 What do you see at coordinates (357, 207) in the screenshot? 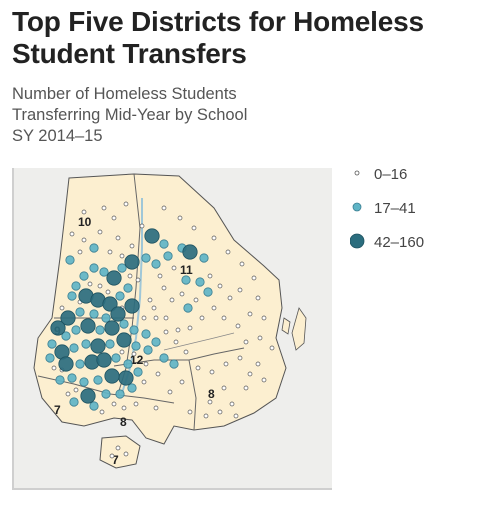
I see `legend-medium-dot` at bounding box center [357, 207].